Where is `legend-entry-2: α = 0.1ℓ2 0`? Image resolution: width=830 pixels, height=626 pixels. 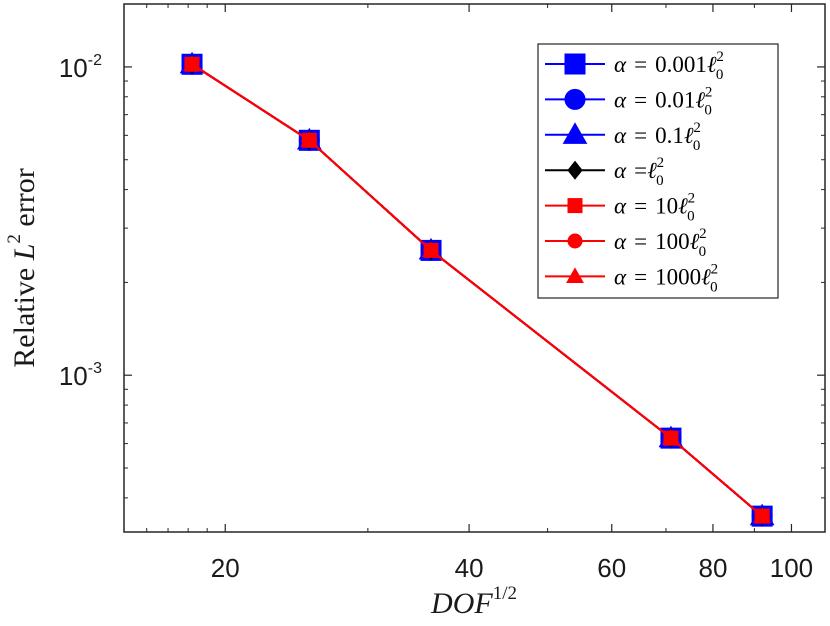 legend-entry-2: α = 0.1ℓ2 0 is located at coordinates (623, 137).